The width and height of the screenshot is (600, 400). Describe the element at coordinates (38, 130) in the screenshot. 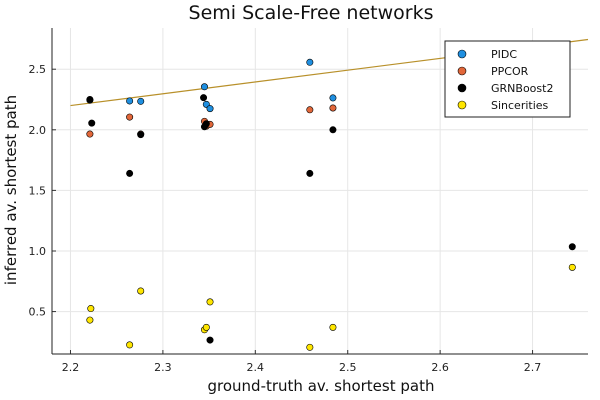

I see `y-tick-label: 2.0` at that location.